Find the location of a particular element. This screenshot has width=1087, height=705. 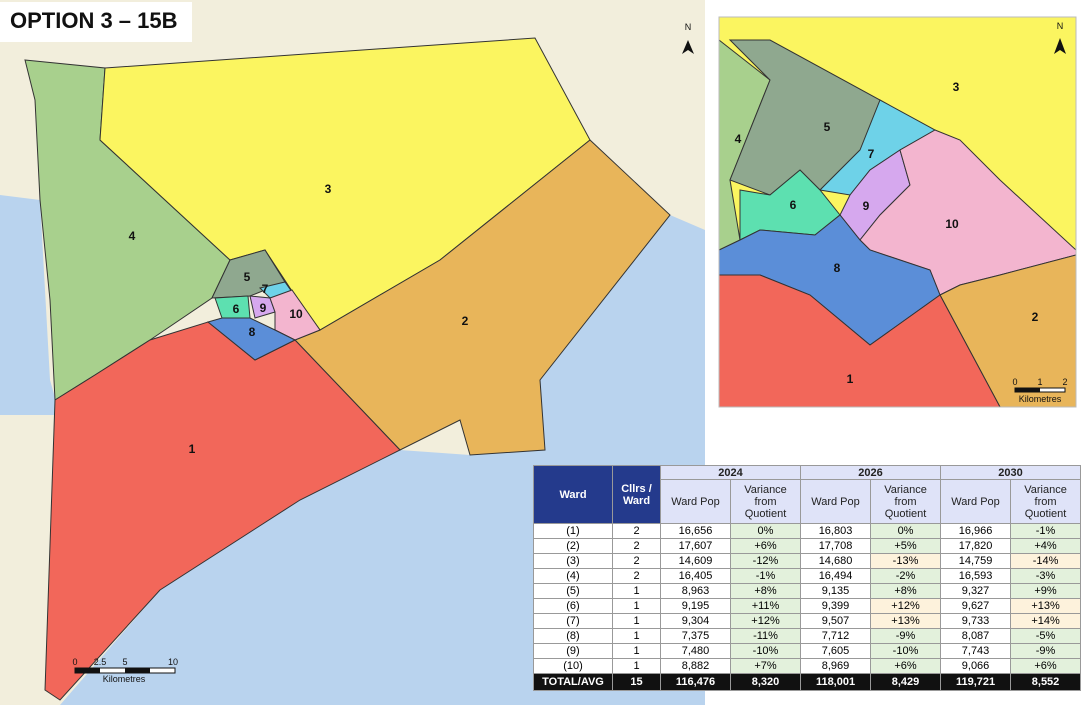

table-cell: 7,712 is located at coordinates (836, 636).